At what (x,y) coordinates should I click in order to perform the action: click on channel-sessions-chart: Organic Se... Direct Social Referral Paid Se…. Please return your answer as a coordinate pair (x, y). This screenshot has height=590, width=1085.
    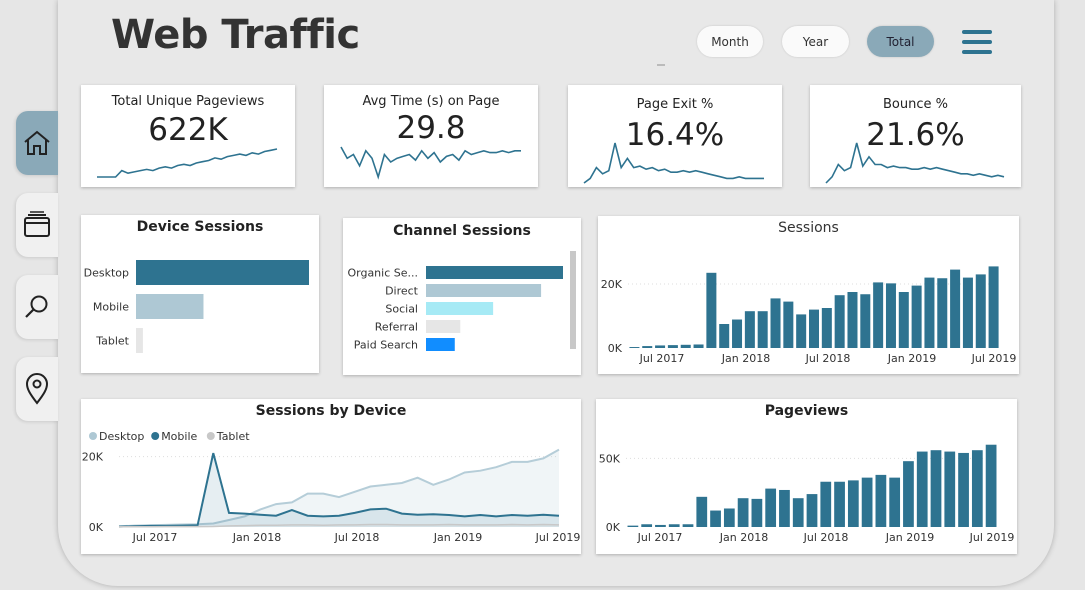
    Looking at the image, I should click on (455, 309).